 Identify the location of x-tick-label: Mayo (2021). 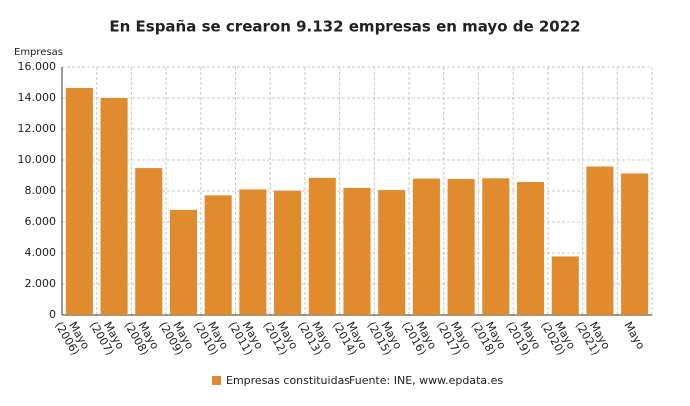
(594, 336).